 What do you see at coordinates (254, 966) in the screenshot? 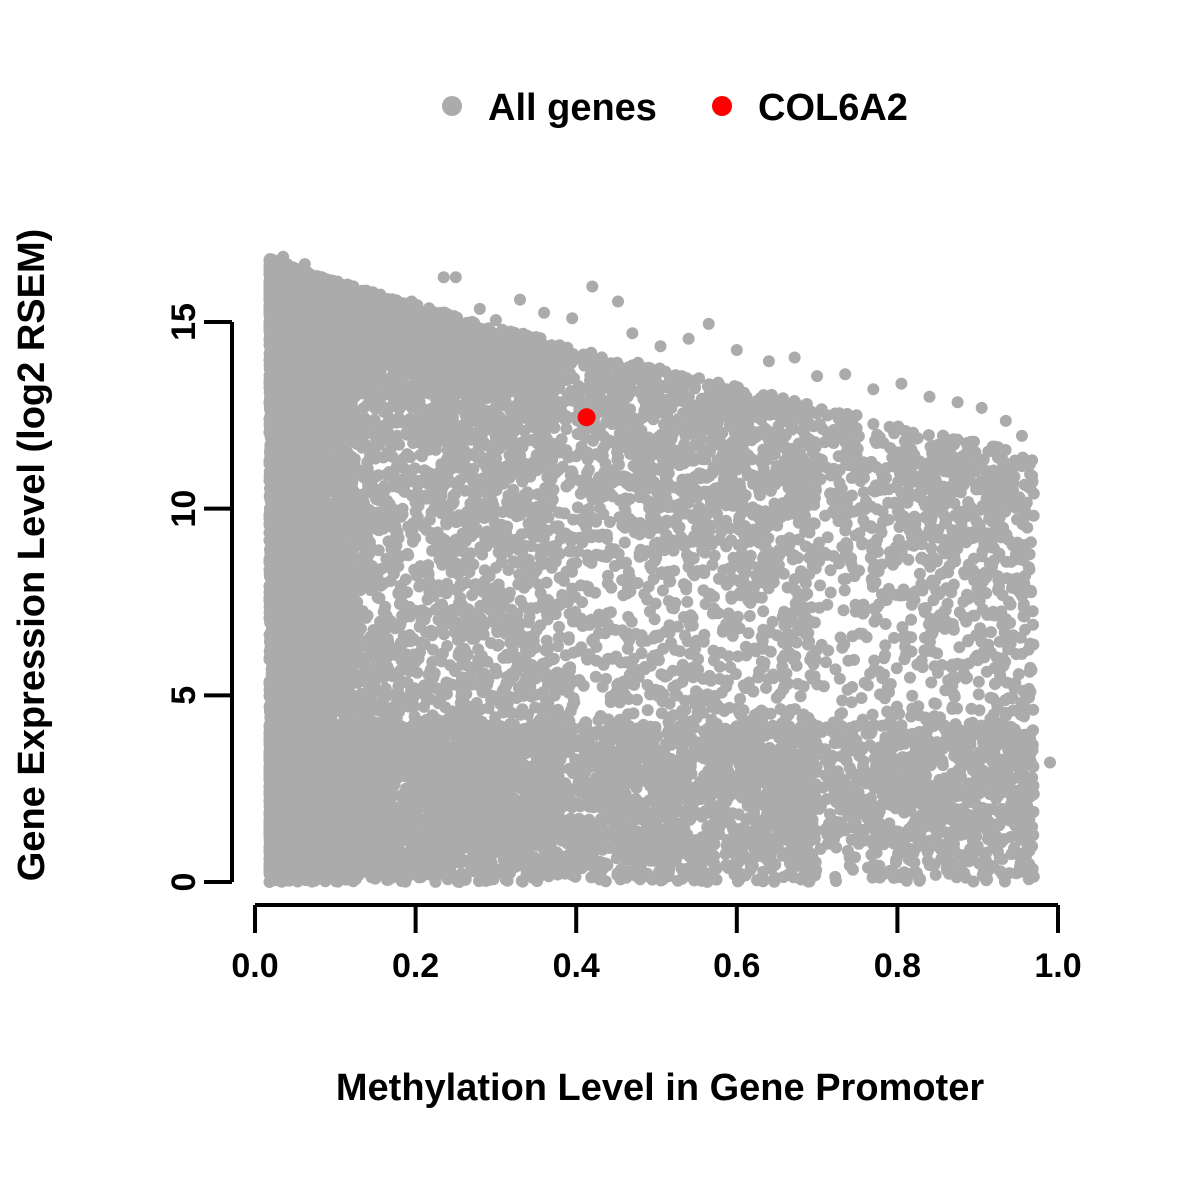
I see `x-tick-label: 0.0` at bounding box center [254, 966].